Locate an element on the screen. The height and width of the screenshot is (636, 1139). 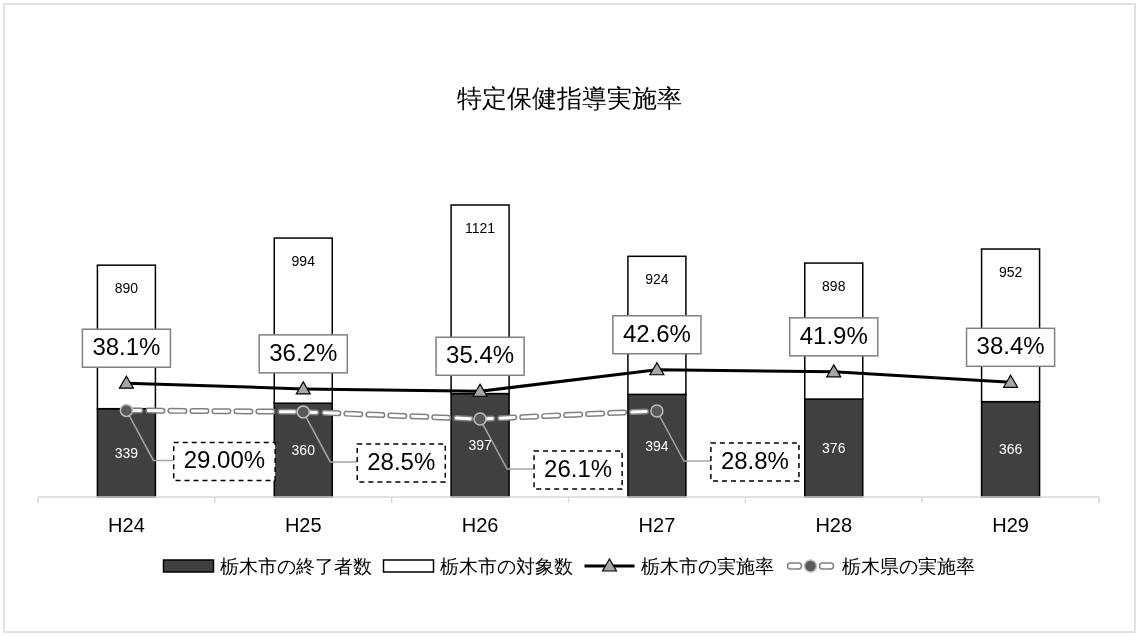
x-tick-label: H27 is located at coordinates (657, 525).